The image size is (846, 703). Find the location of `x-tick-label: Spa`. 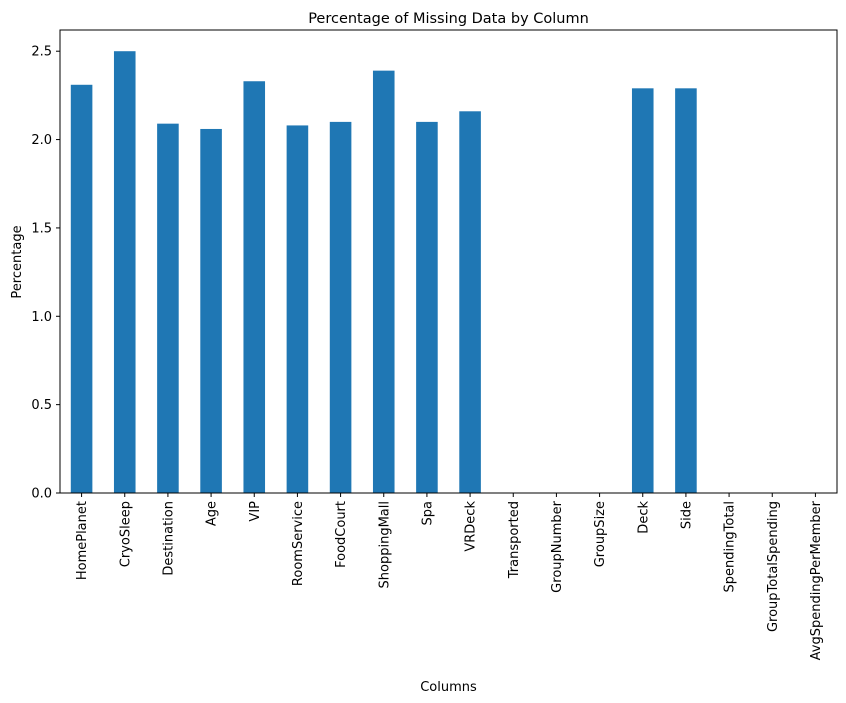

x-tick-label: Spa is located at coordinates (427, 513).